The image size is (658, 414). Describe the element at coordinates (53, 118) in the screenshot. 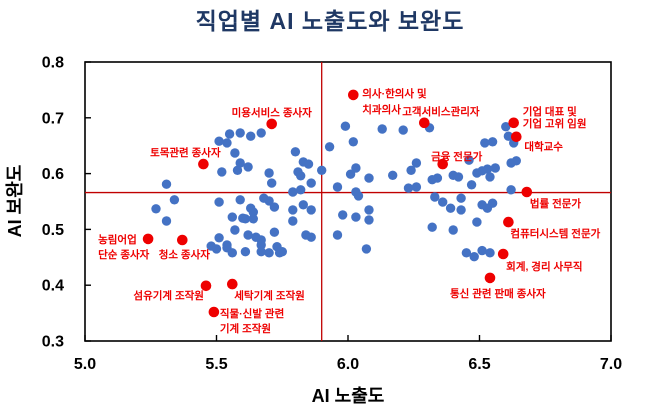

I see `y-tick-label: 0.7` at that location.